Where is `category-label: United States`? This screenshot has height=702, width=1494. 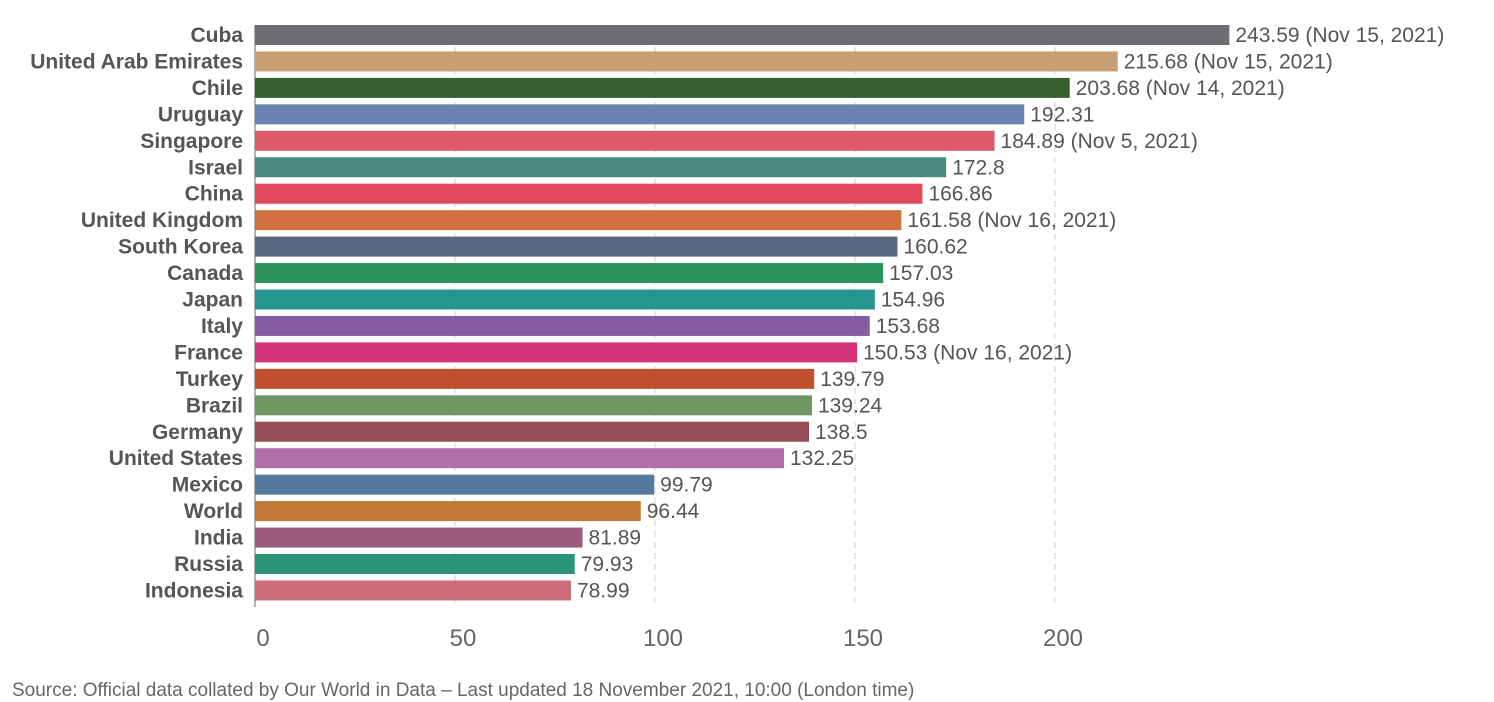
category-label: United States is located at coordinates (176, 458).